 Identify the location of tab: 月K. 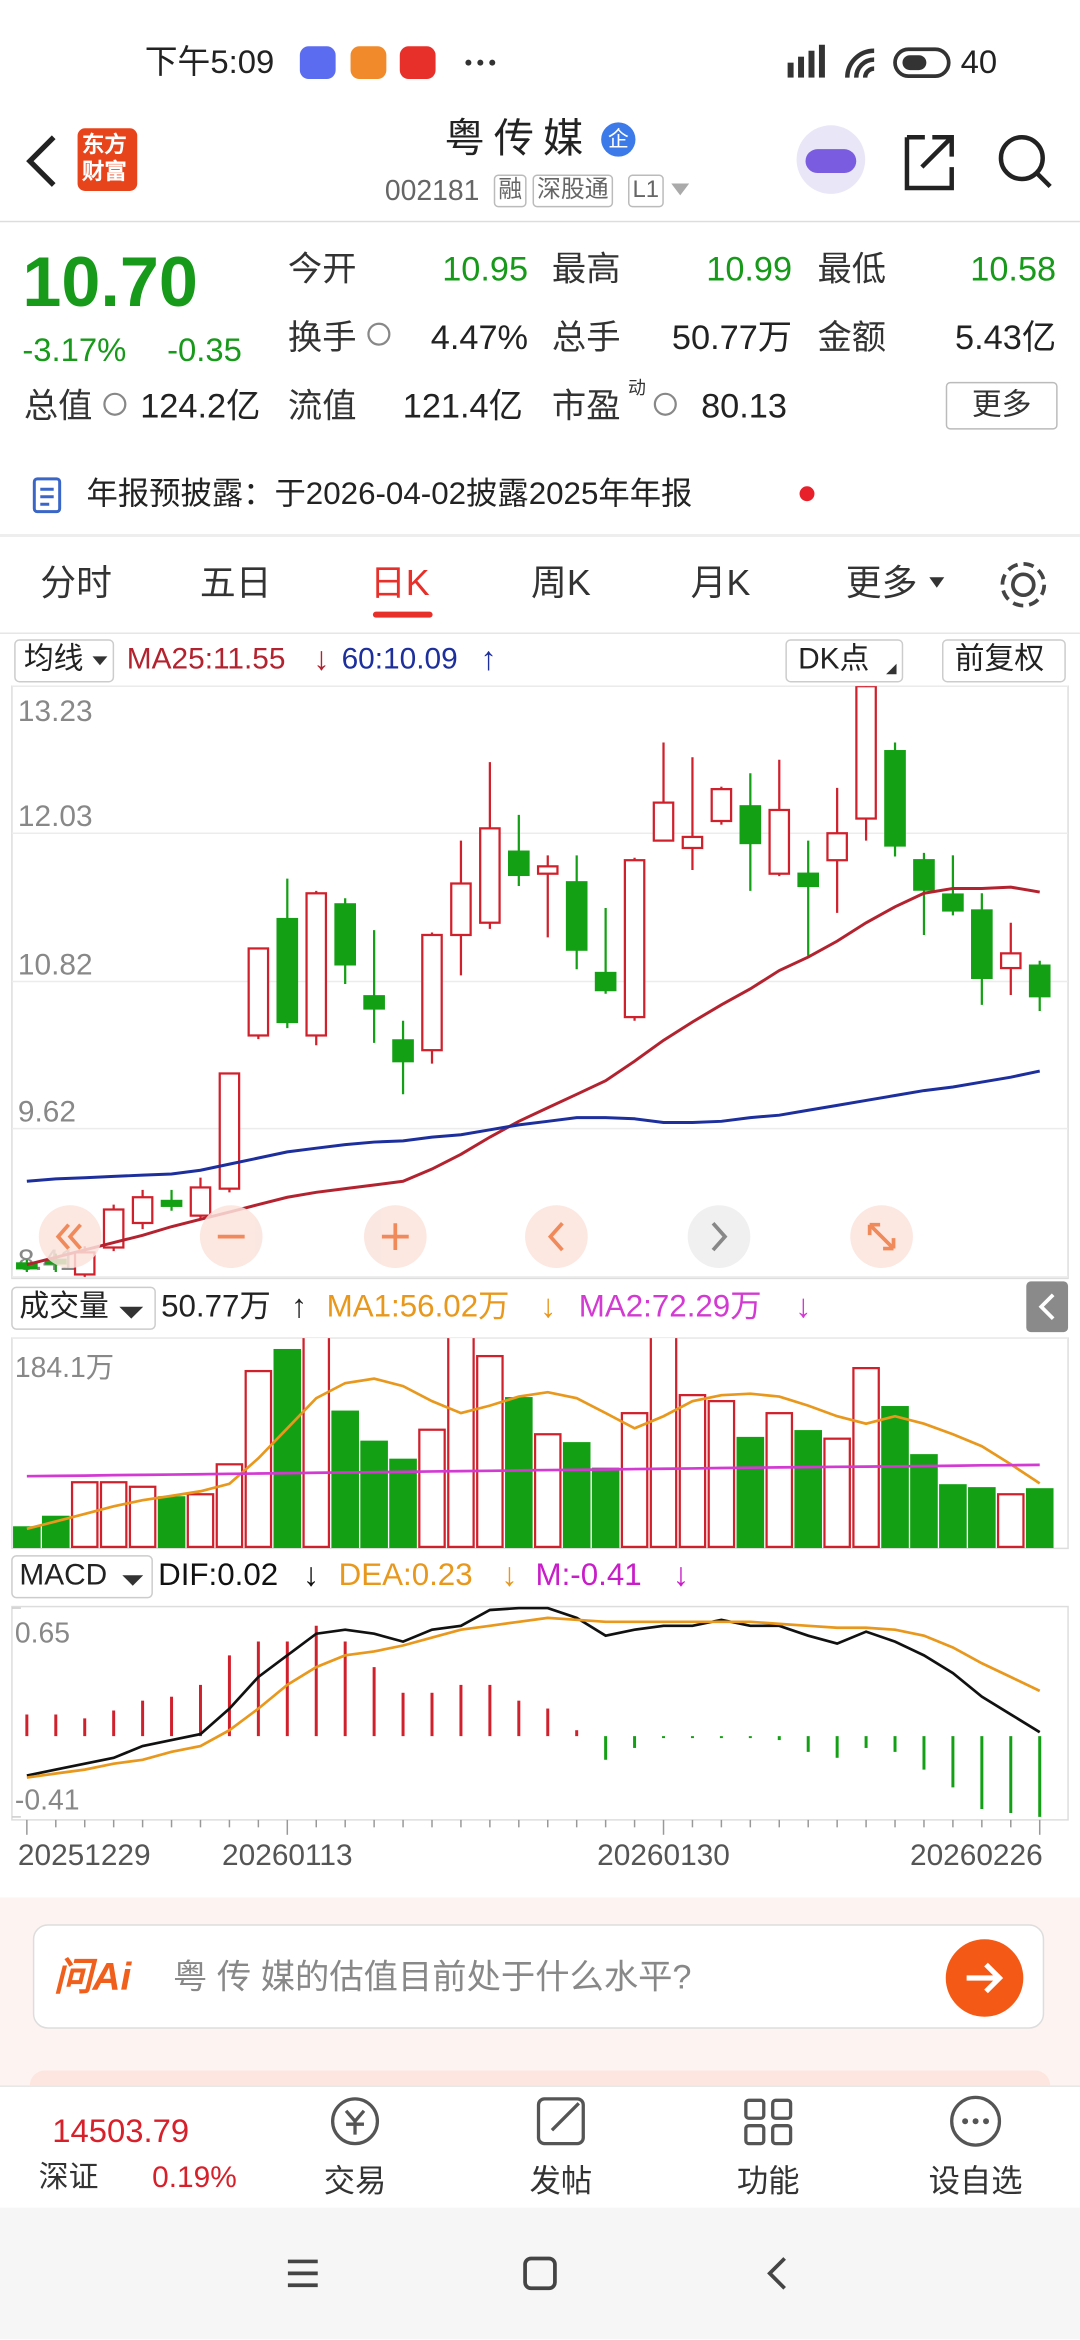
(720, 584).